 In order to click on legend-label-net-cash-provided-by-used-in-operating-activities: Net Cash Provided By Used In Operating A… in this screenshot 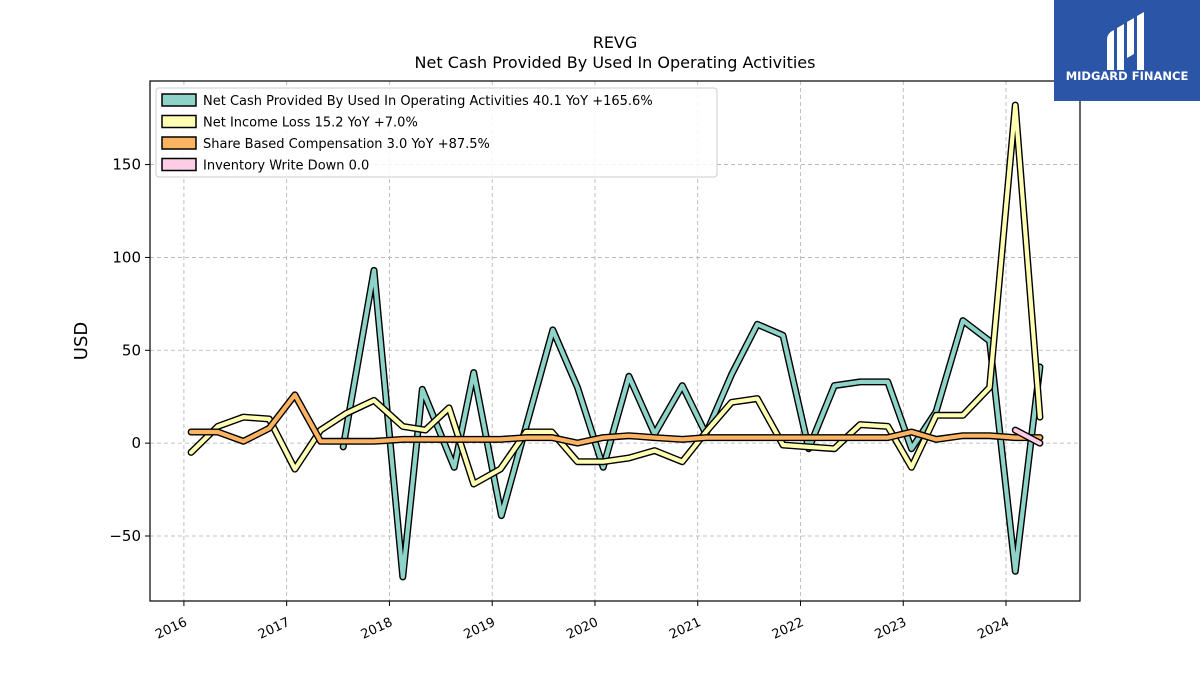, I will do `click(428, 101)`.